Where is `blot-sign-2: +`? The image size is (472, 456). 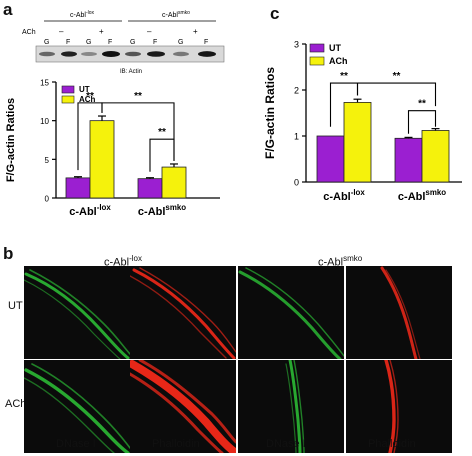 blot-sign-2: + is located at coordinates (101, 31).